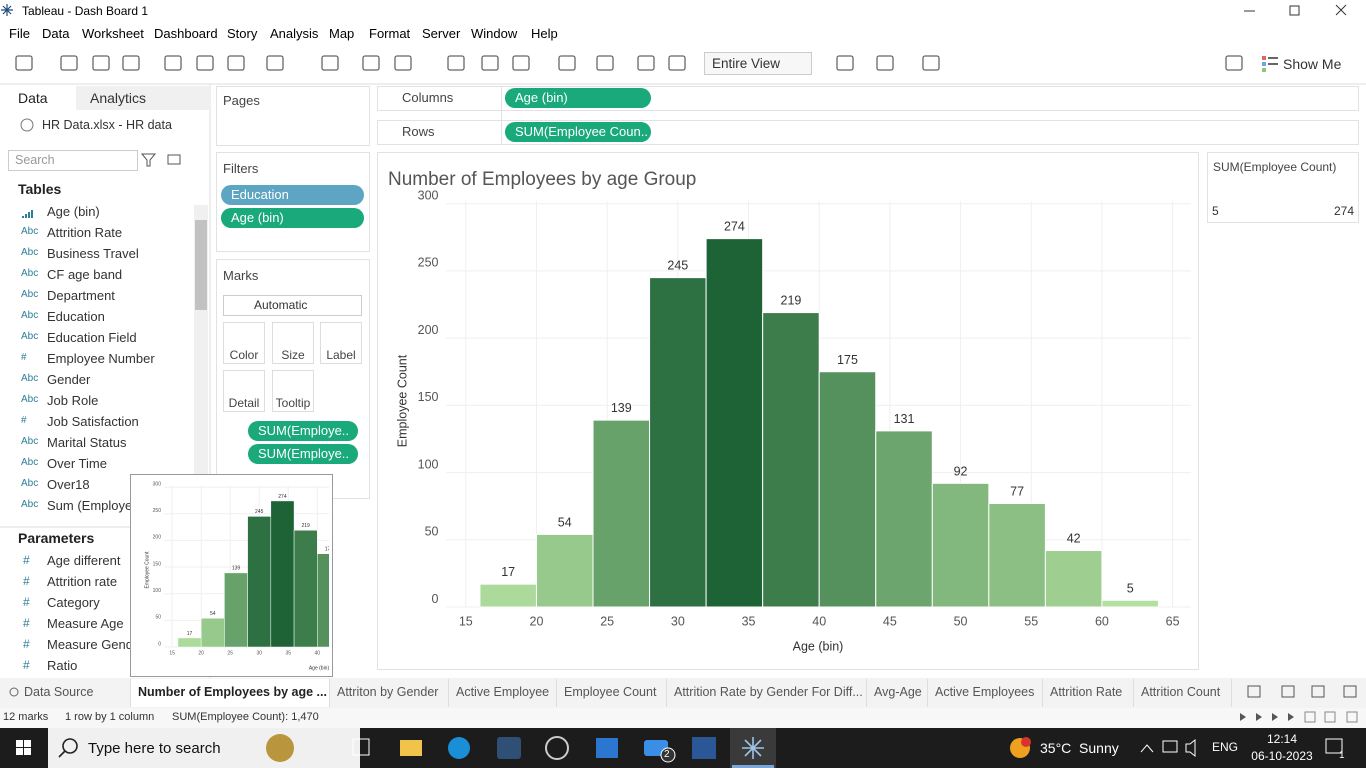 Image resolution: width=1366 pixels, height=768 pixels. I want to click on field-name: Age (bin), so click(73, 211).